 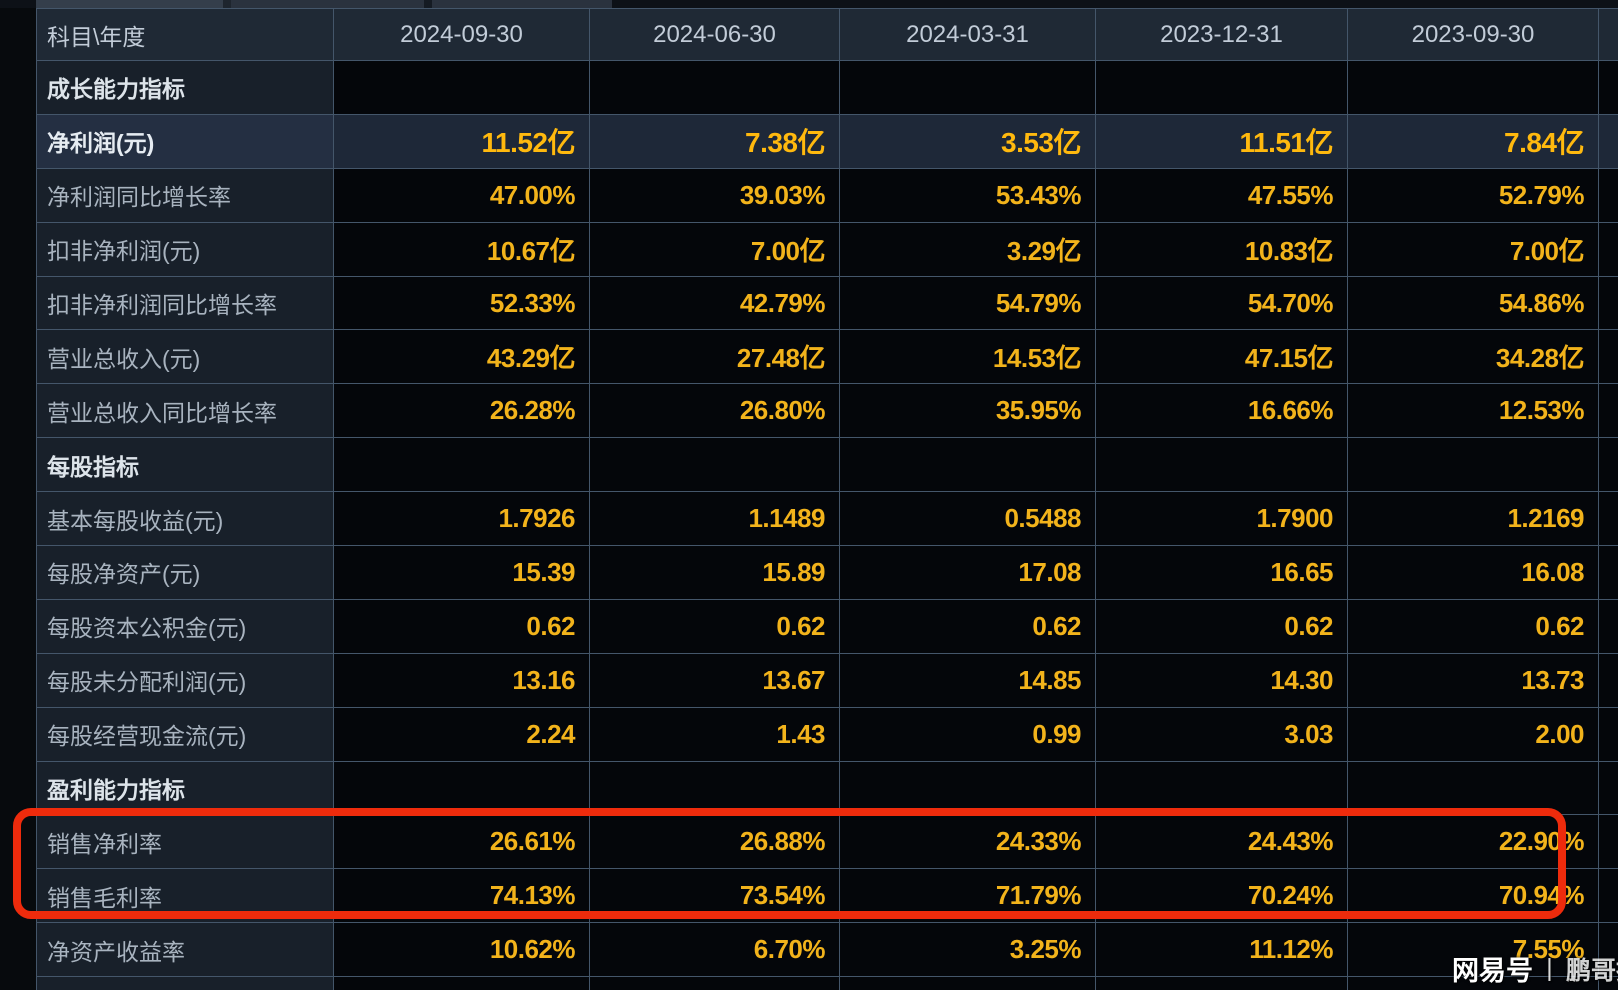 I want to click on value-cell: 3.03, so click(x=1222, y=734).